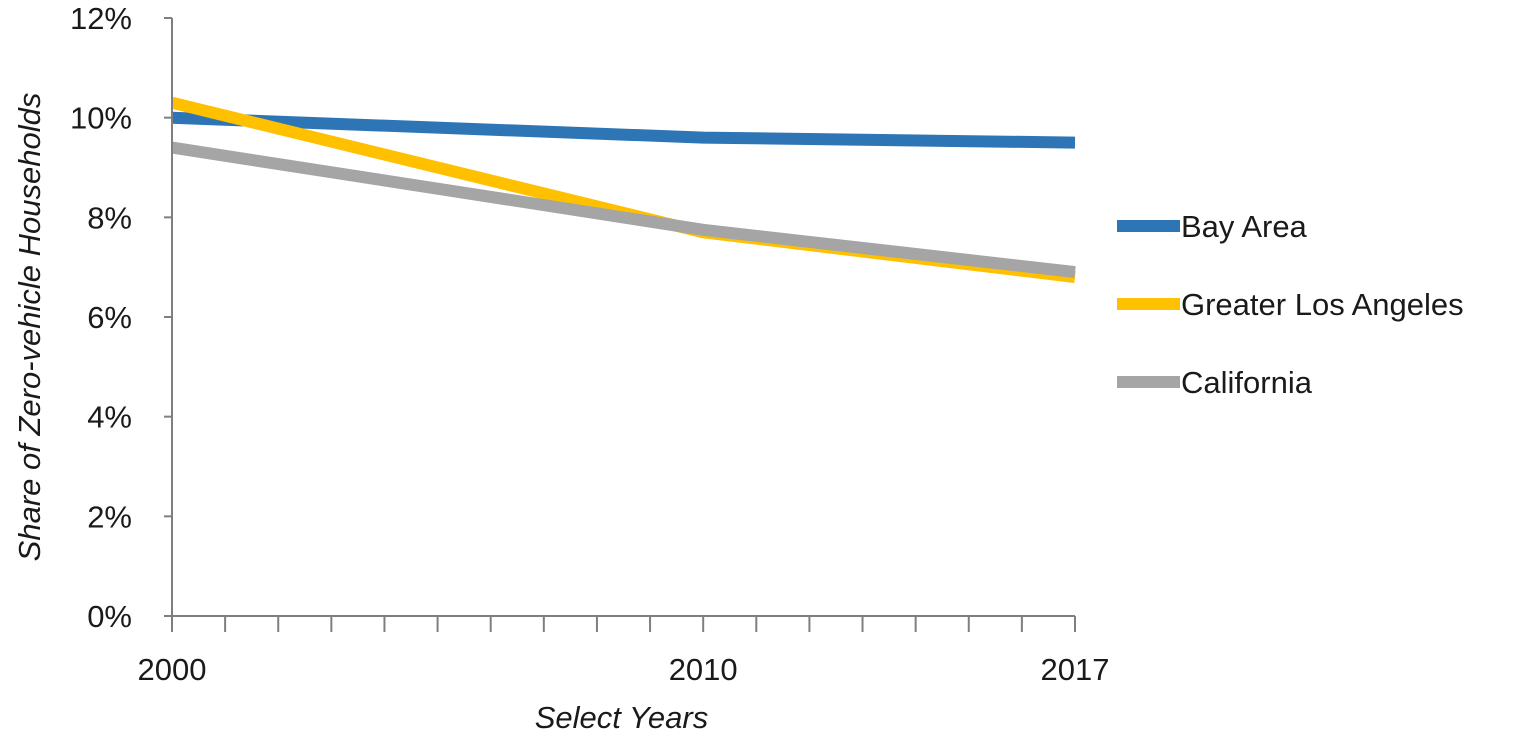  Describe the element at coordinates (1244, 226) in the screenshot. I see `legend-label: Bay Area` at that location.